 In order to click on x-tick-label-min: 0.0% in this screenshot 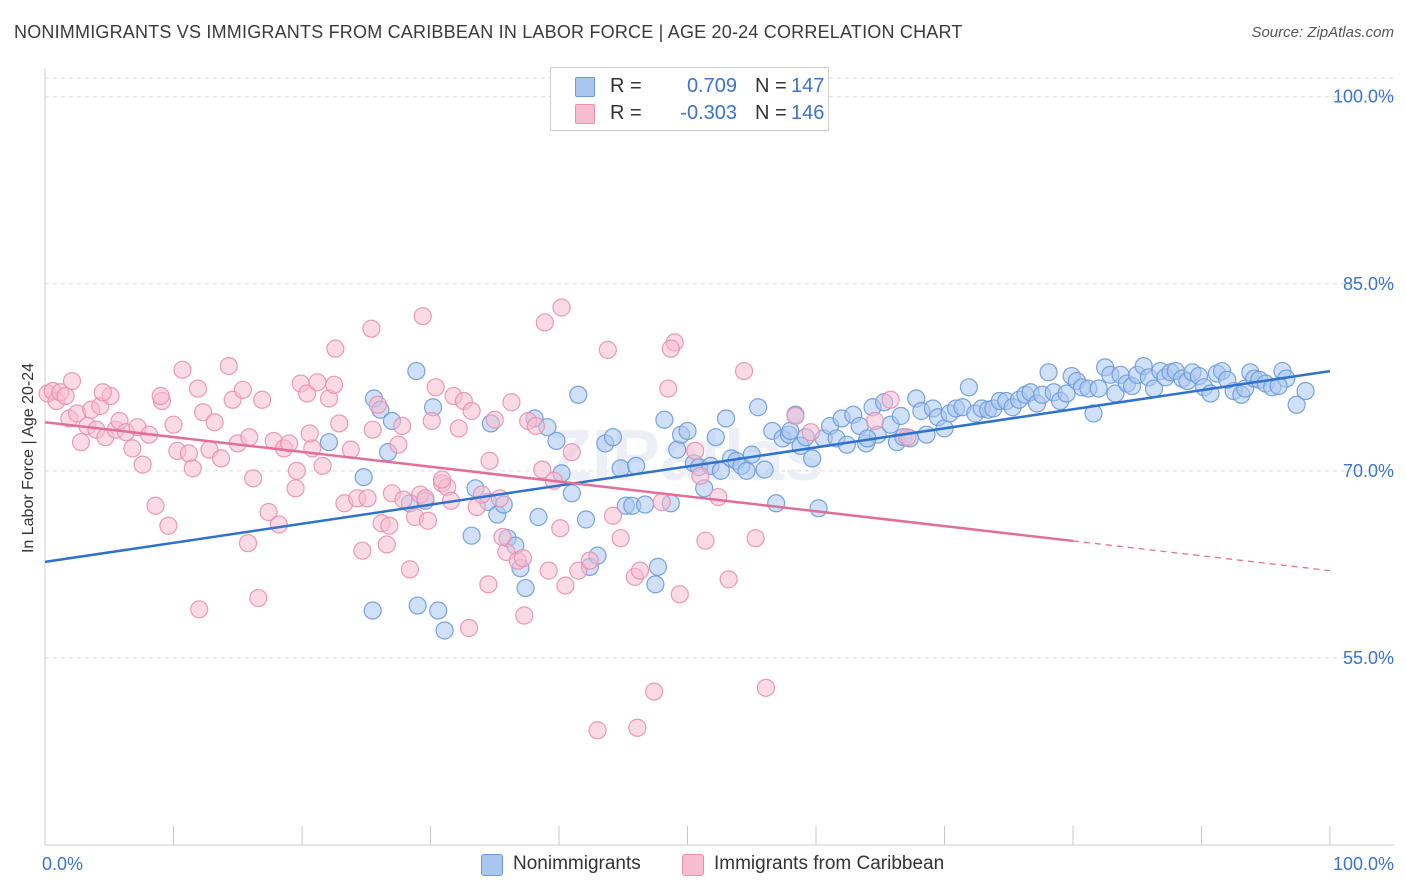, I will do `click(62, 864)`.